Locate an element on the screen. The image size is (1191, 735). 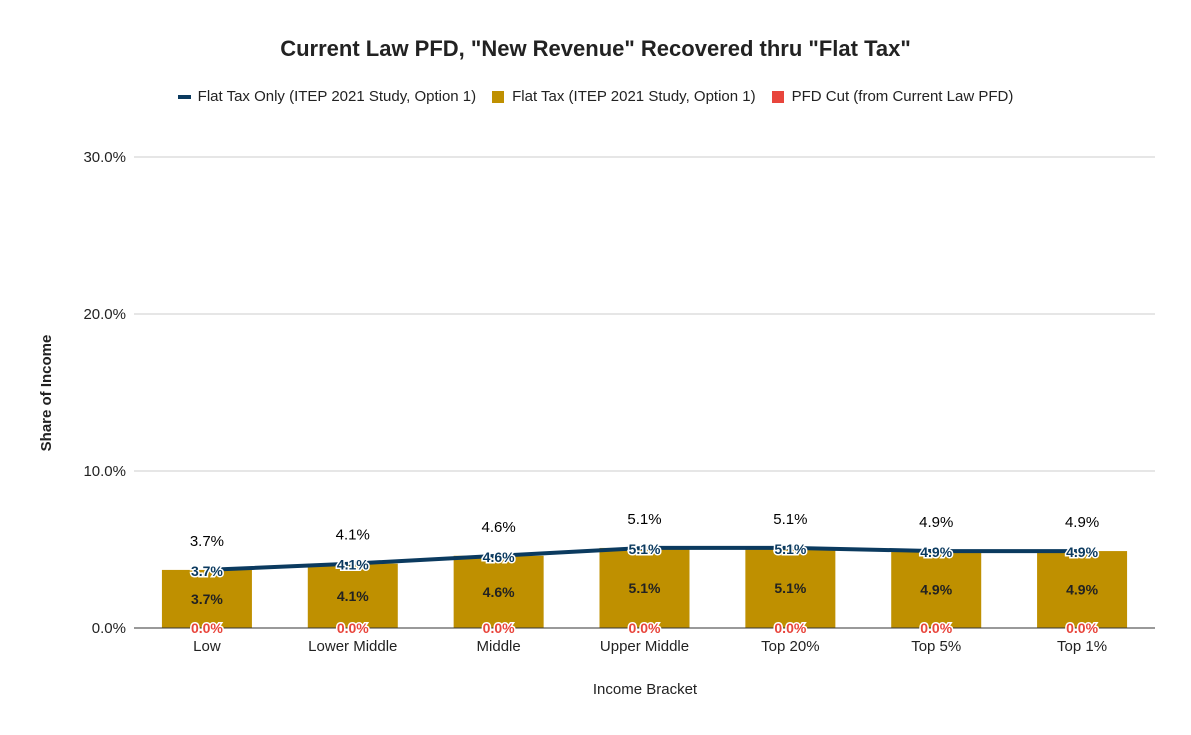
legend-item-flat-tax: Flat Tax (ITEP 2021 Study, Option 1) is located at coordinates (624, 96).